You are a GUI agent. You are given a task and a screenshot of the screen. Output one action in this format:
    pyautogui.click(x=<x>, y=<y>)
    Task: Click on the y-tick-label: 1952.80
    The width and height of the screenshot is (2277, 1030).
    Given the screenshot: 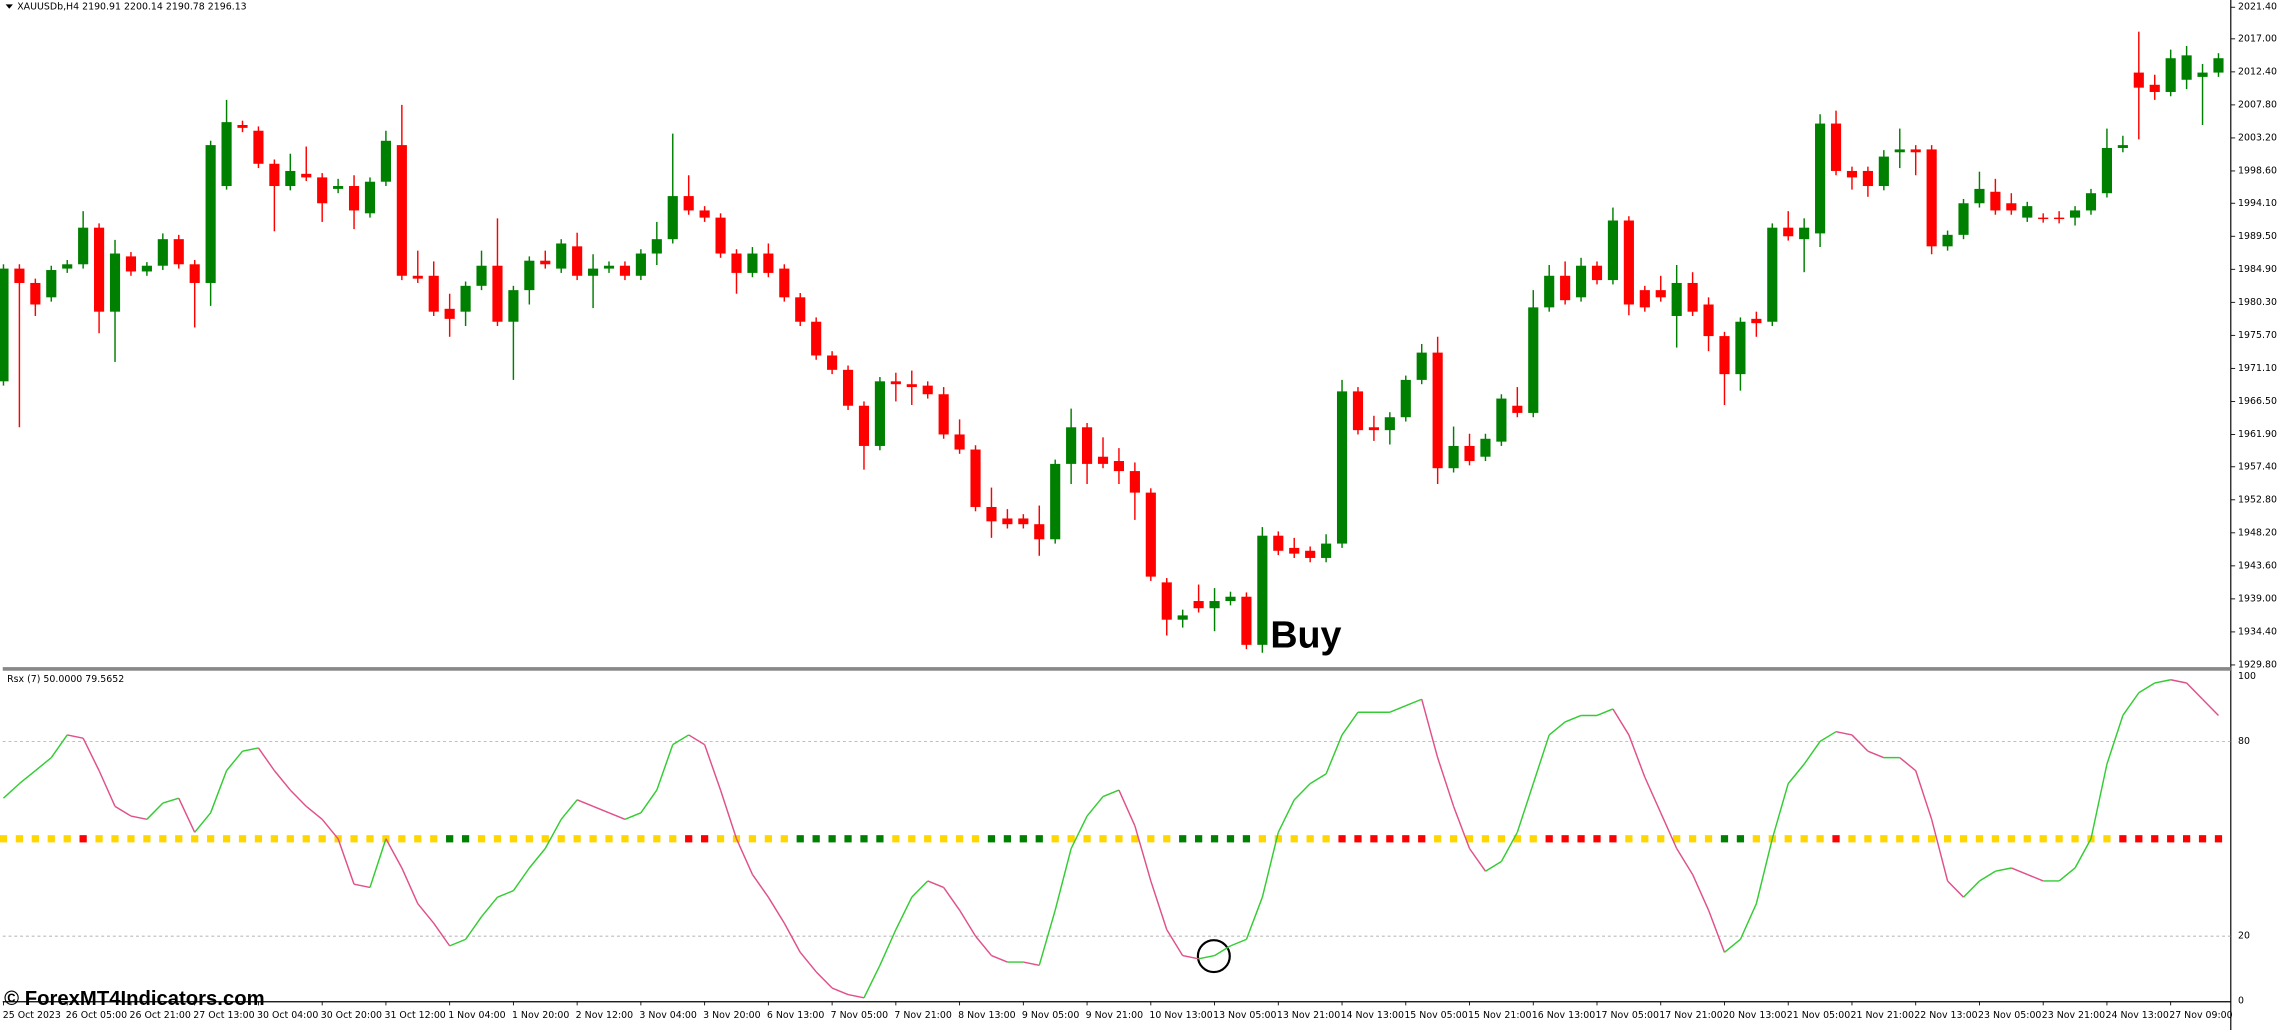 What is the action you would take?
    pyautogui.click(x=2257, y=499)
    